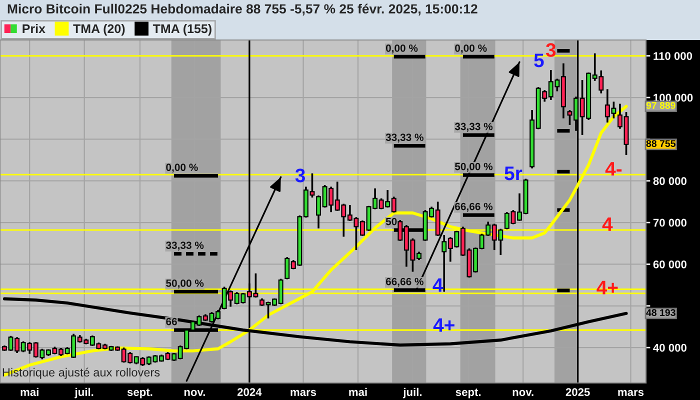 The height and width of the screenshot is (400, 700). I want to click on annotation: 50, so click(391, 222).